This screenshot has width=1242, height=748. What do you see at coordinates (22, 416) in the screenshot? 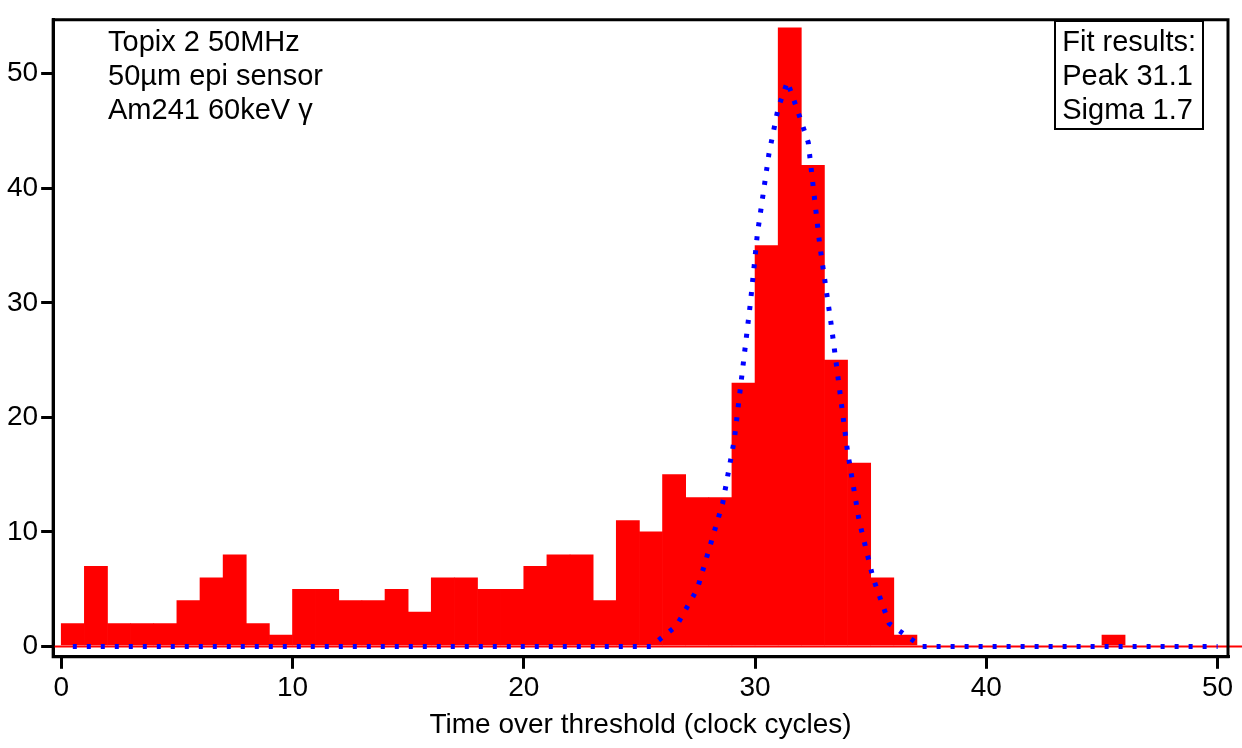
I see `y-tick-label: 20` at bounding box center [22, 416].